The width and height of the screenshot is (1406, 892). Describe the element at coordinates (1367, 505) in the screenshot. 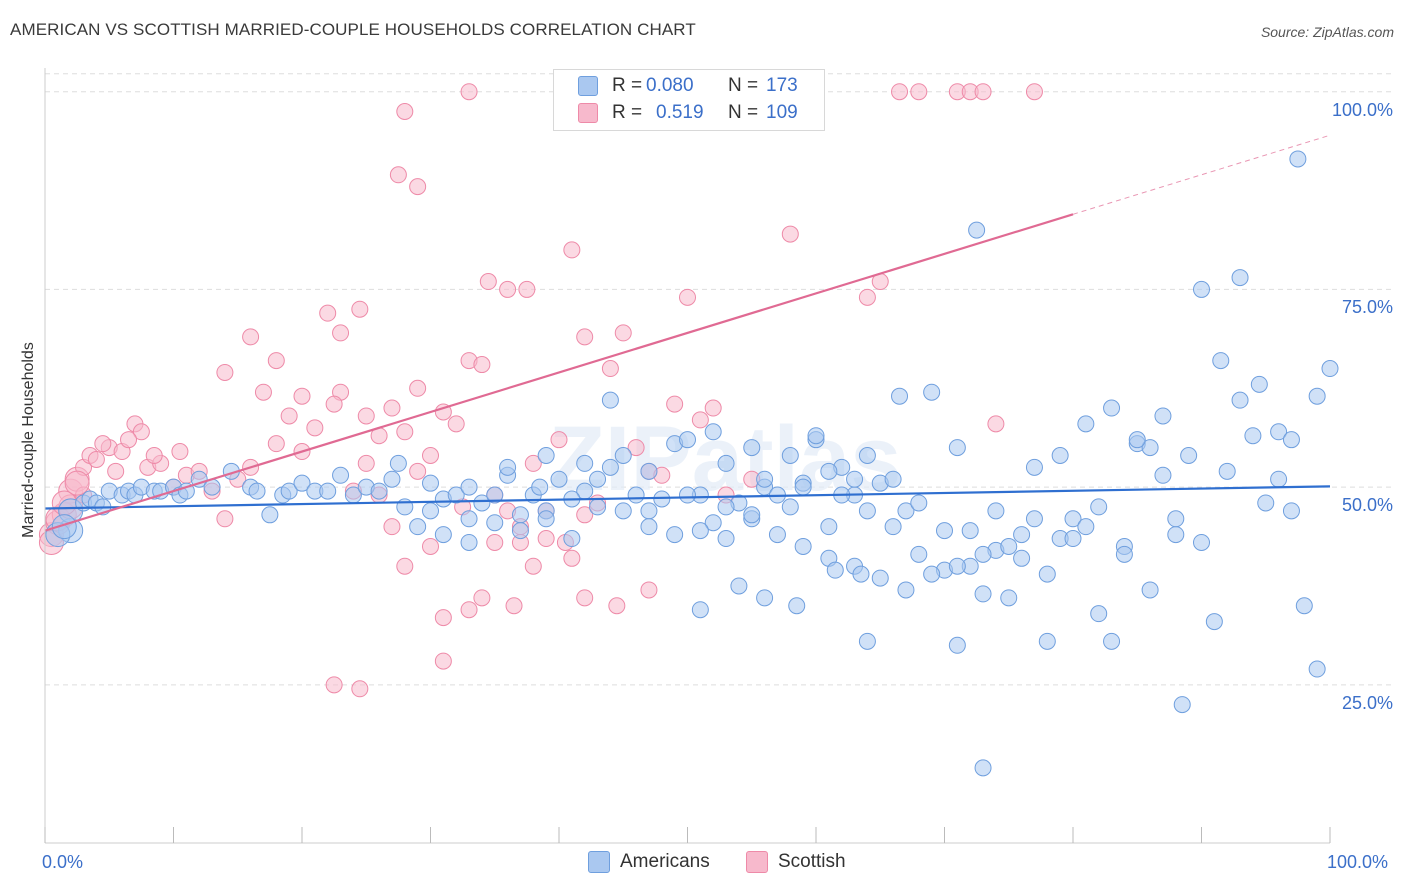

I see `y-tick-label: 50.0%` at that location.